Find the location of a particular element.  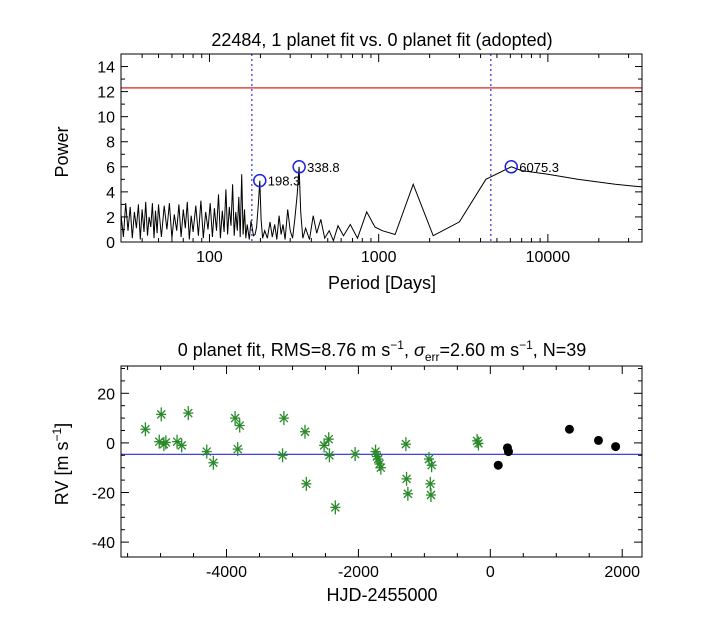

x-tick-label: -4000 is located at coordinates (226, 572).